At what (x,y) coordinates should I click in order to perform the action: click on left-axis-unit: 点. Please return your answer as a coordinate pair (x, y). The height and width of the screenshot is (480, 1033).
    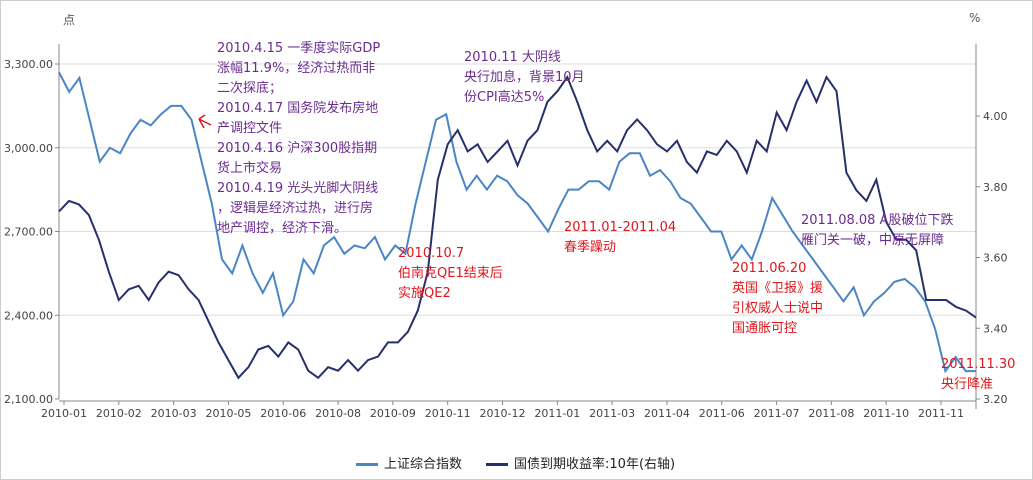
    Looking at the image, I should click on (69, 20).